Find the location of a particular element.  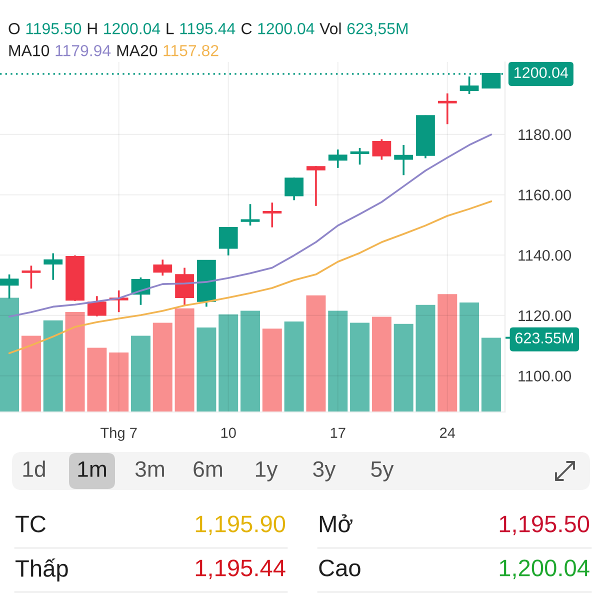

y-tick-label: 1160.00 is located at coordinates (544, 195).